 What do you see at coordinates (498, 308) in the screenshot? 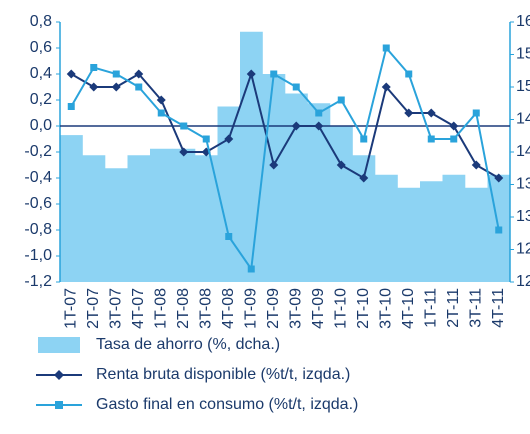
I see `x-tick-label: 4T-11` at bounding box center [498, 308].